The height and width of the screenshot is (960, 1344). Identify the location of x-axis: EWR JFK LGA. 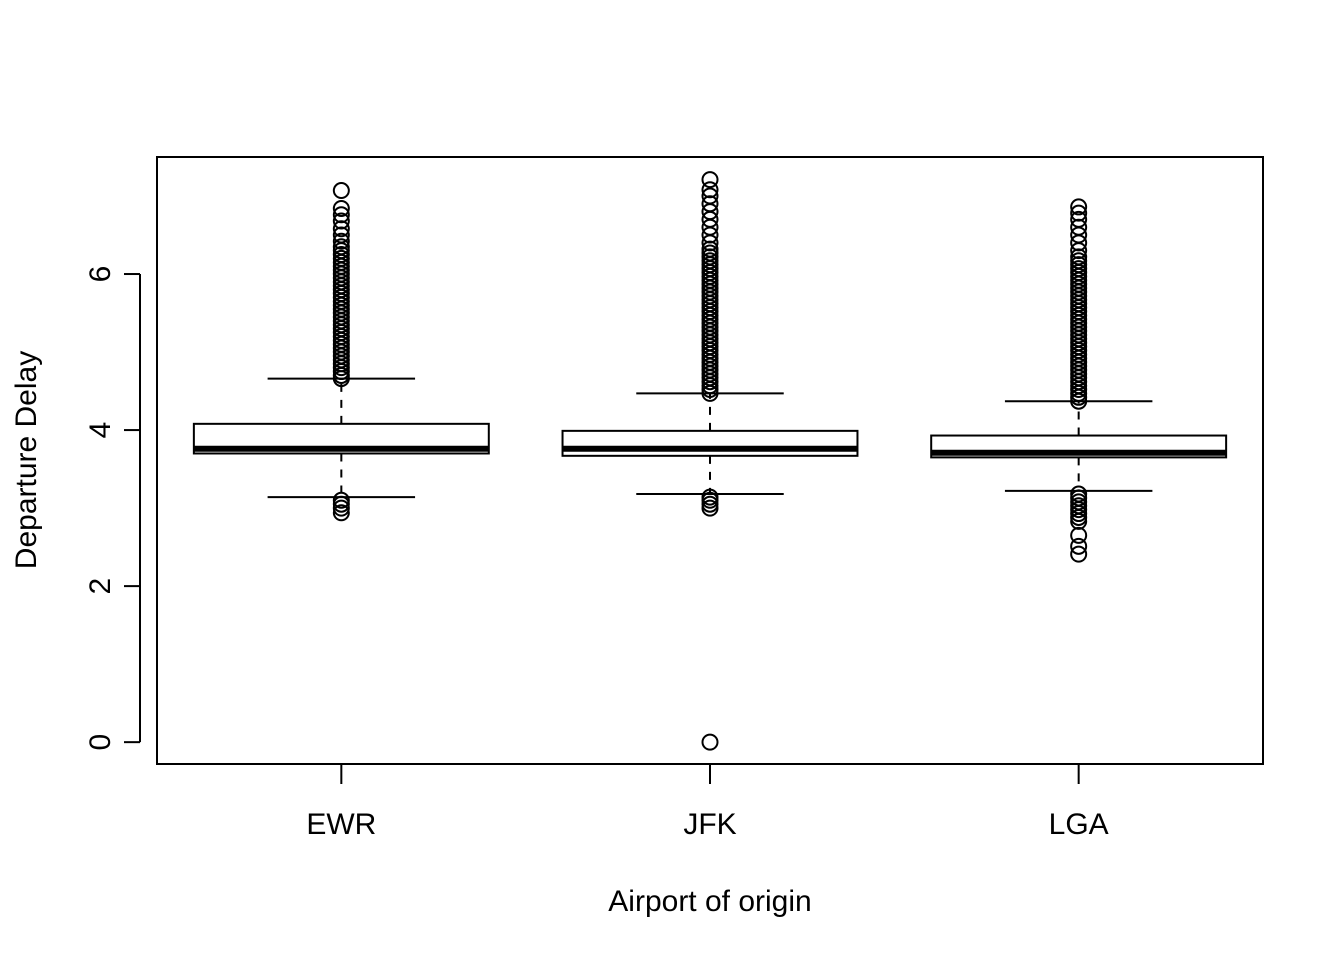
(707, 802).